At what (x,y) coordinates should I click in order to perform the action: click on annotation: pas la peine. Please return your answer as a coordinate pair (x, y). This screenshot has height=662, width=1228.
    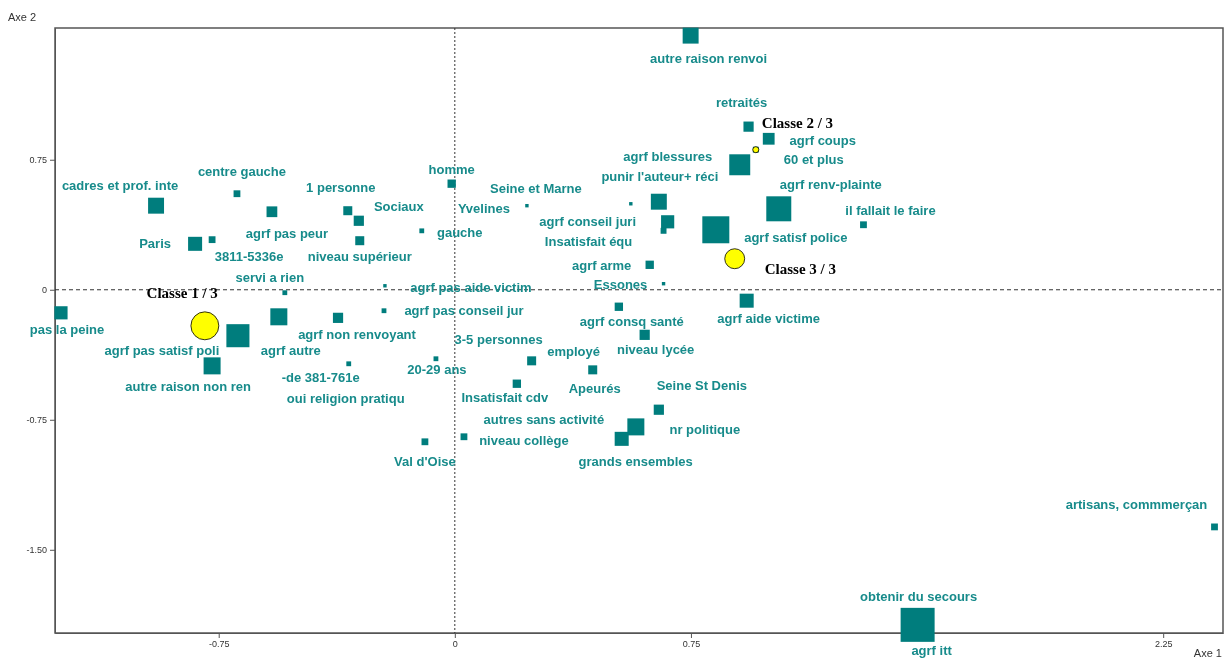
    Looking at the image, I should click on (67, 330).